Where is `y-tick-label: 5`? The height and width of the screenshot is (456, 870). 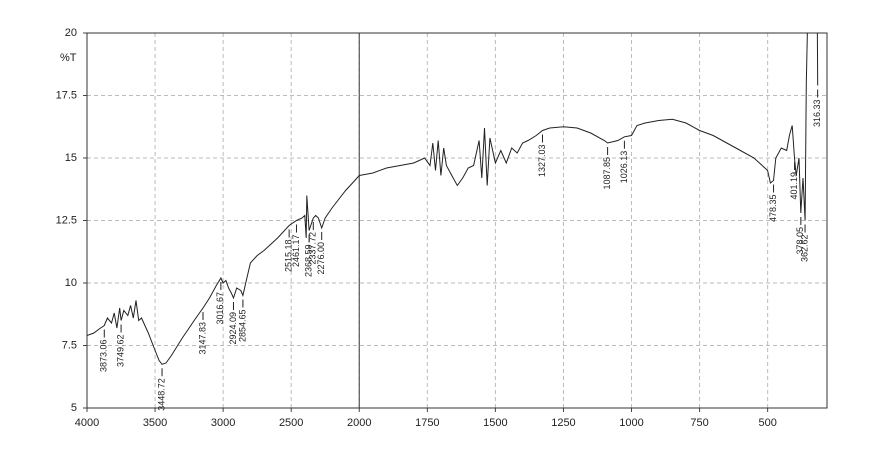 y-tick-label: 5 is located at coordinates (74, 408).